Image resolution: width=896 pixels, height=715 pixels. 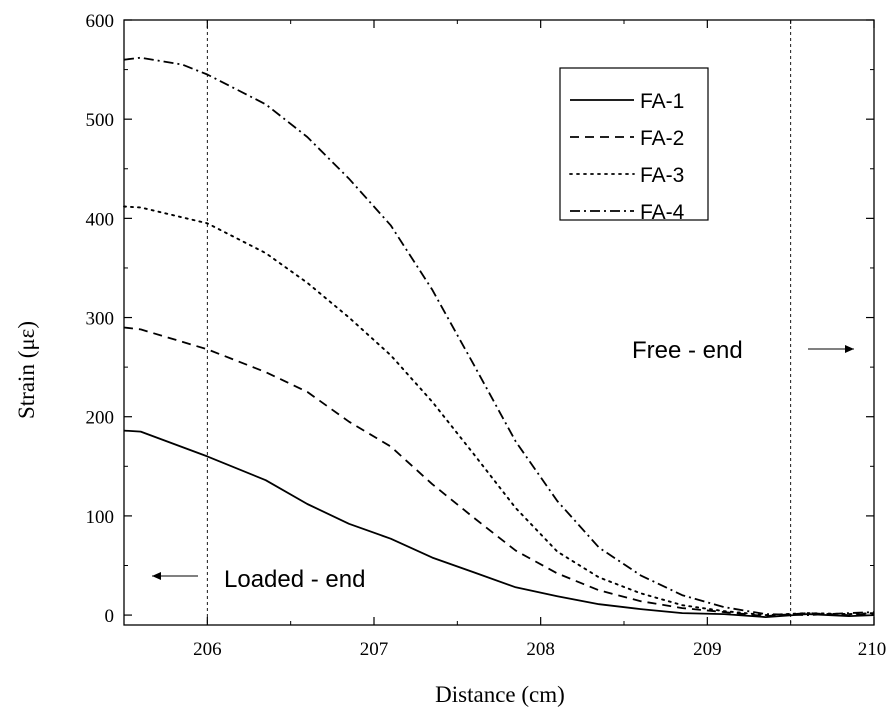 What do you see at coordinates (500, 694) in the screenshot?
I see `x-axis-title: Distance (cm)` at bounding box center [500, 694].